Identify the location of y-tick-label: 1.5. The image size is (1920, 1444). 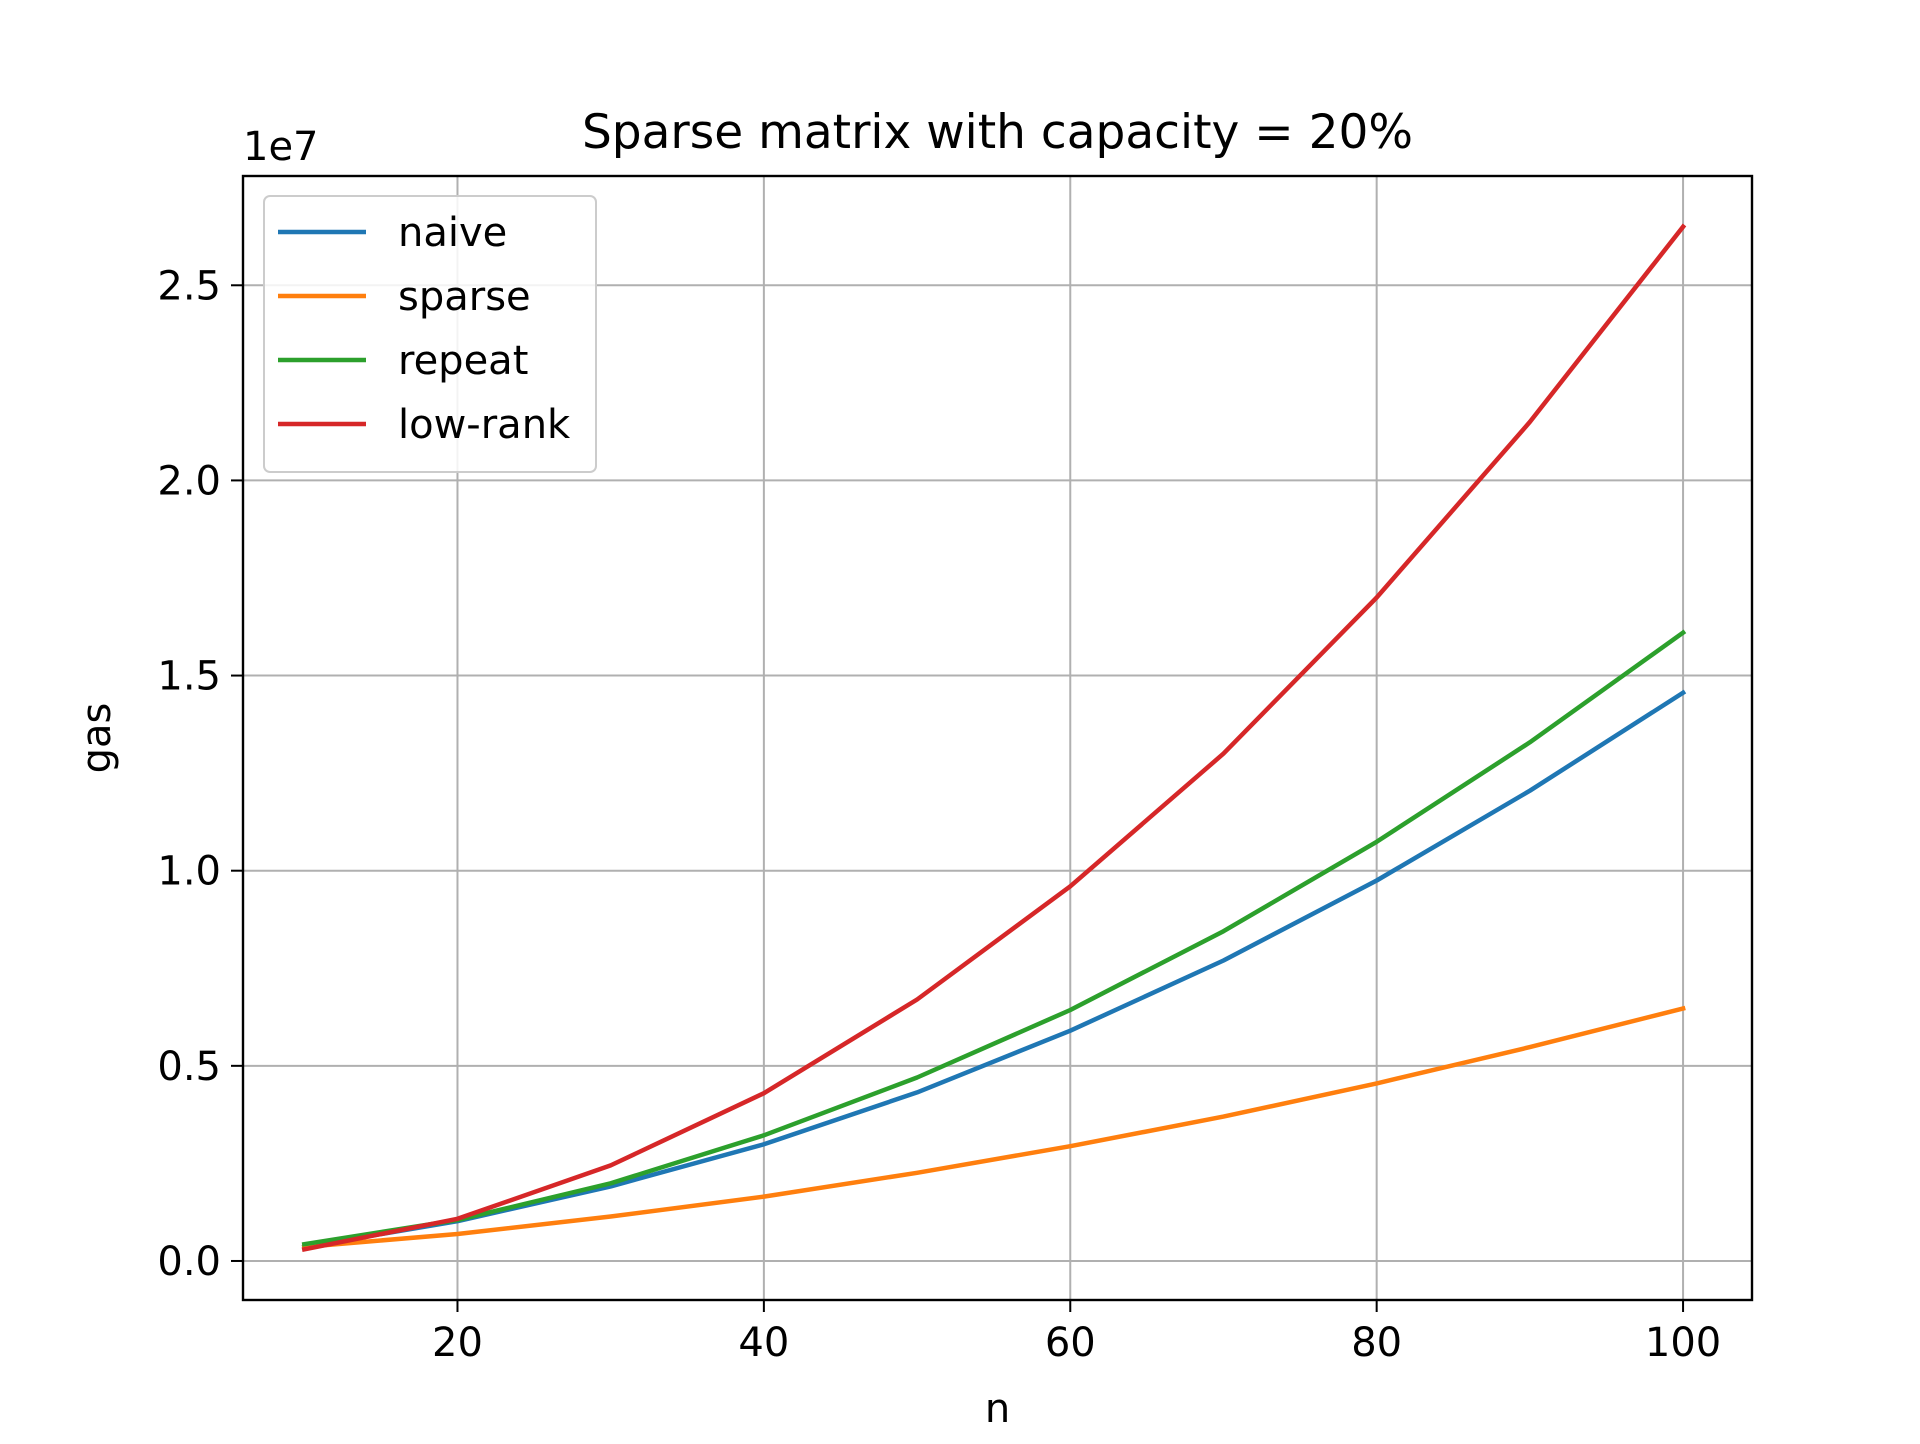
(189, 677).